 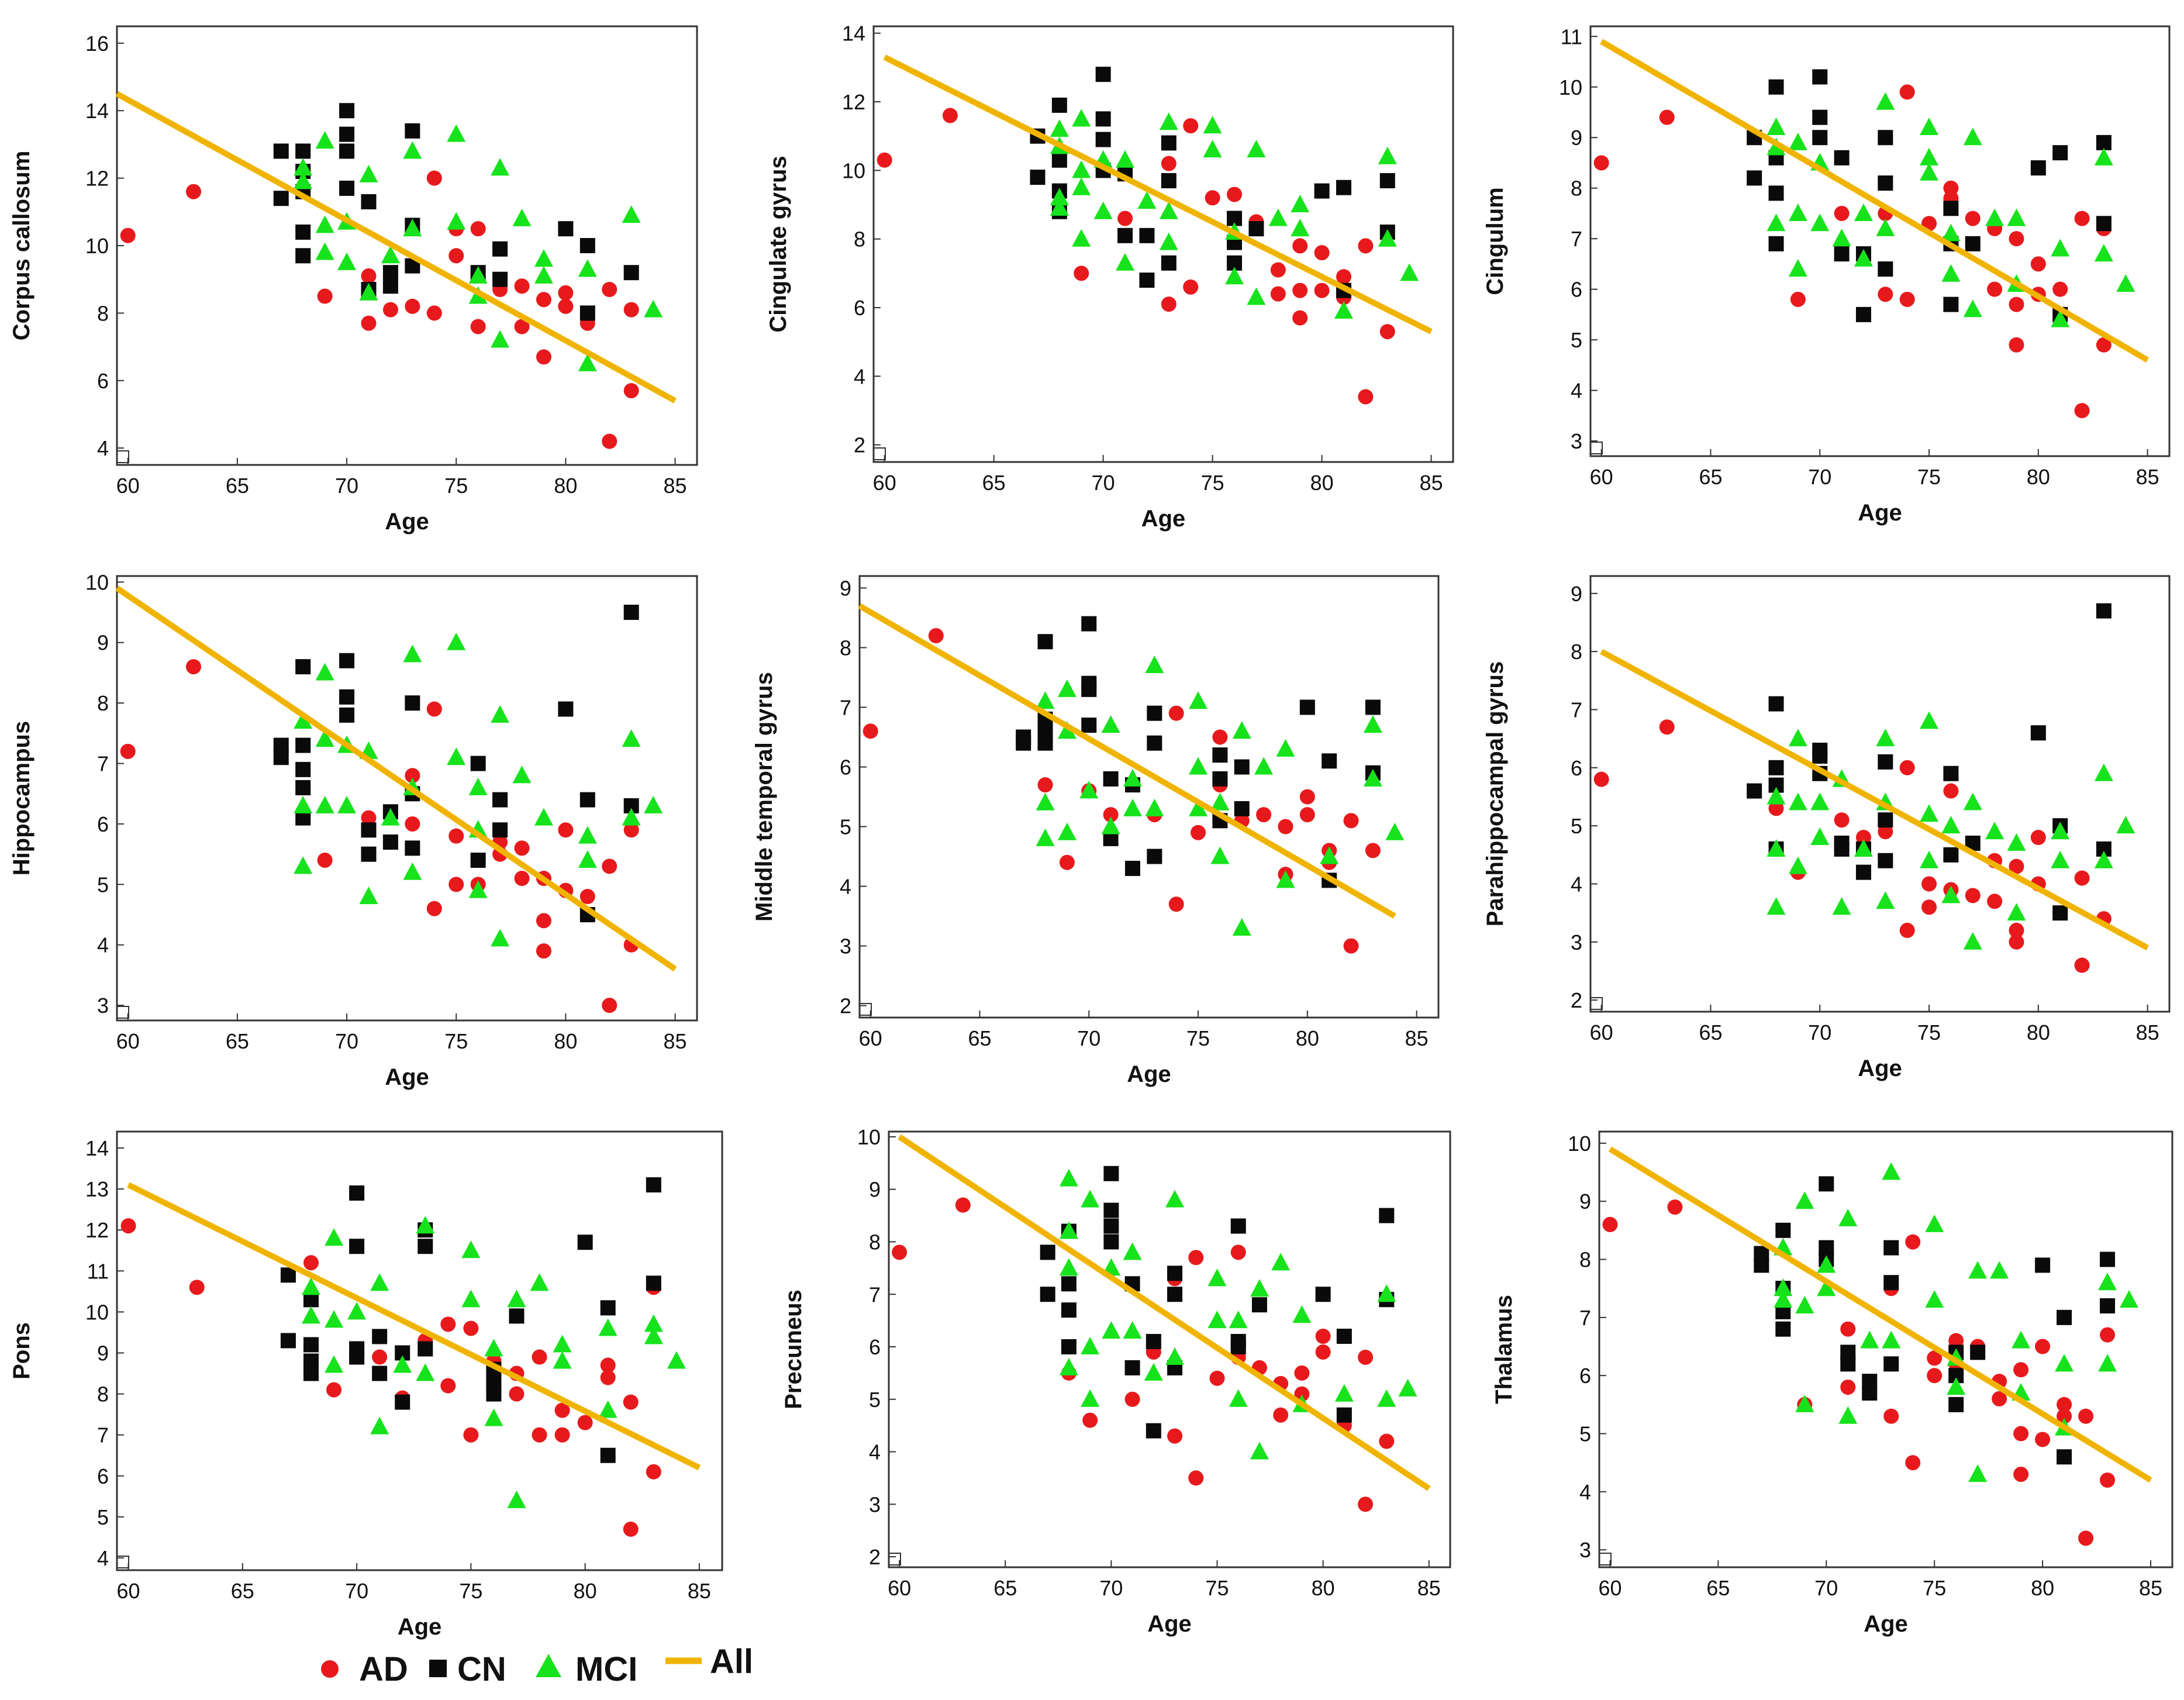 What do you see at coordinates (103, 448) in the screenshot?
I see `y-tick-label: 4` at bounding box center [103, 448].